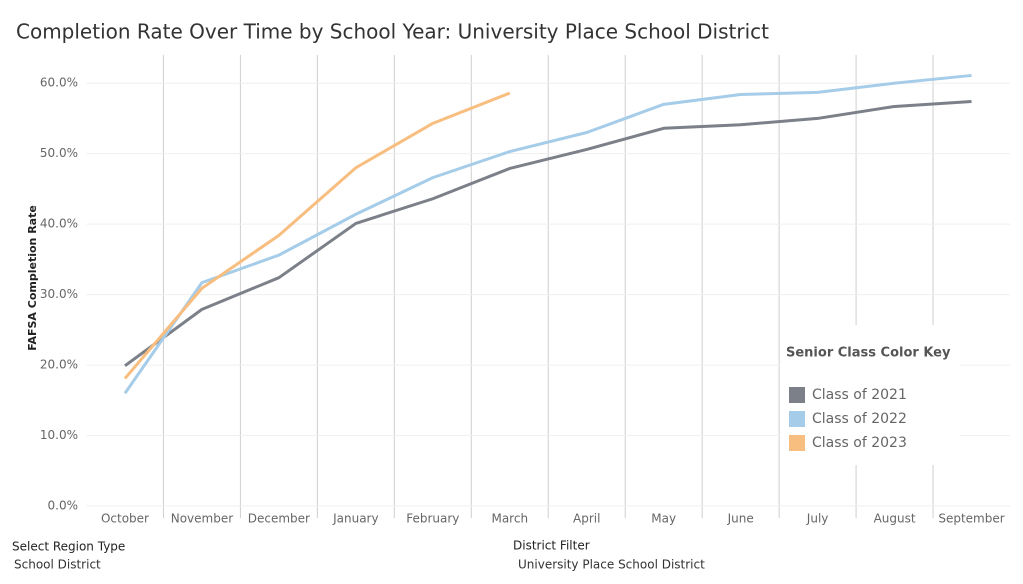  I want to click on x-tick-label: March, so click(509, 519).